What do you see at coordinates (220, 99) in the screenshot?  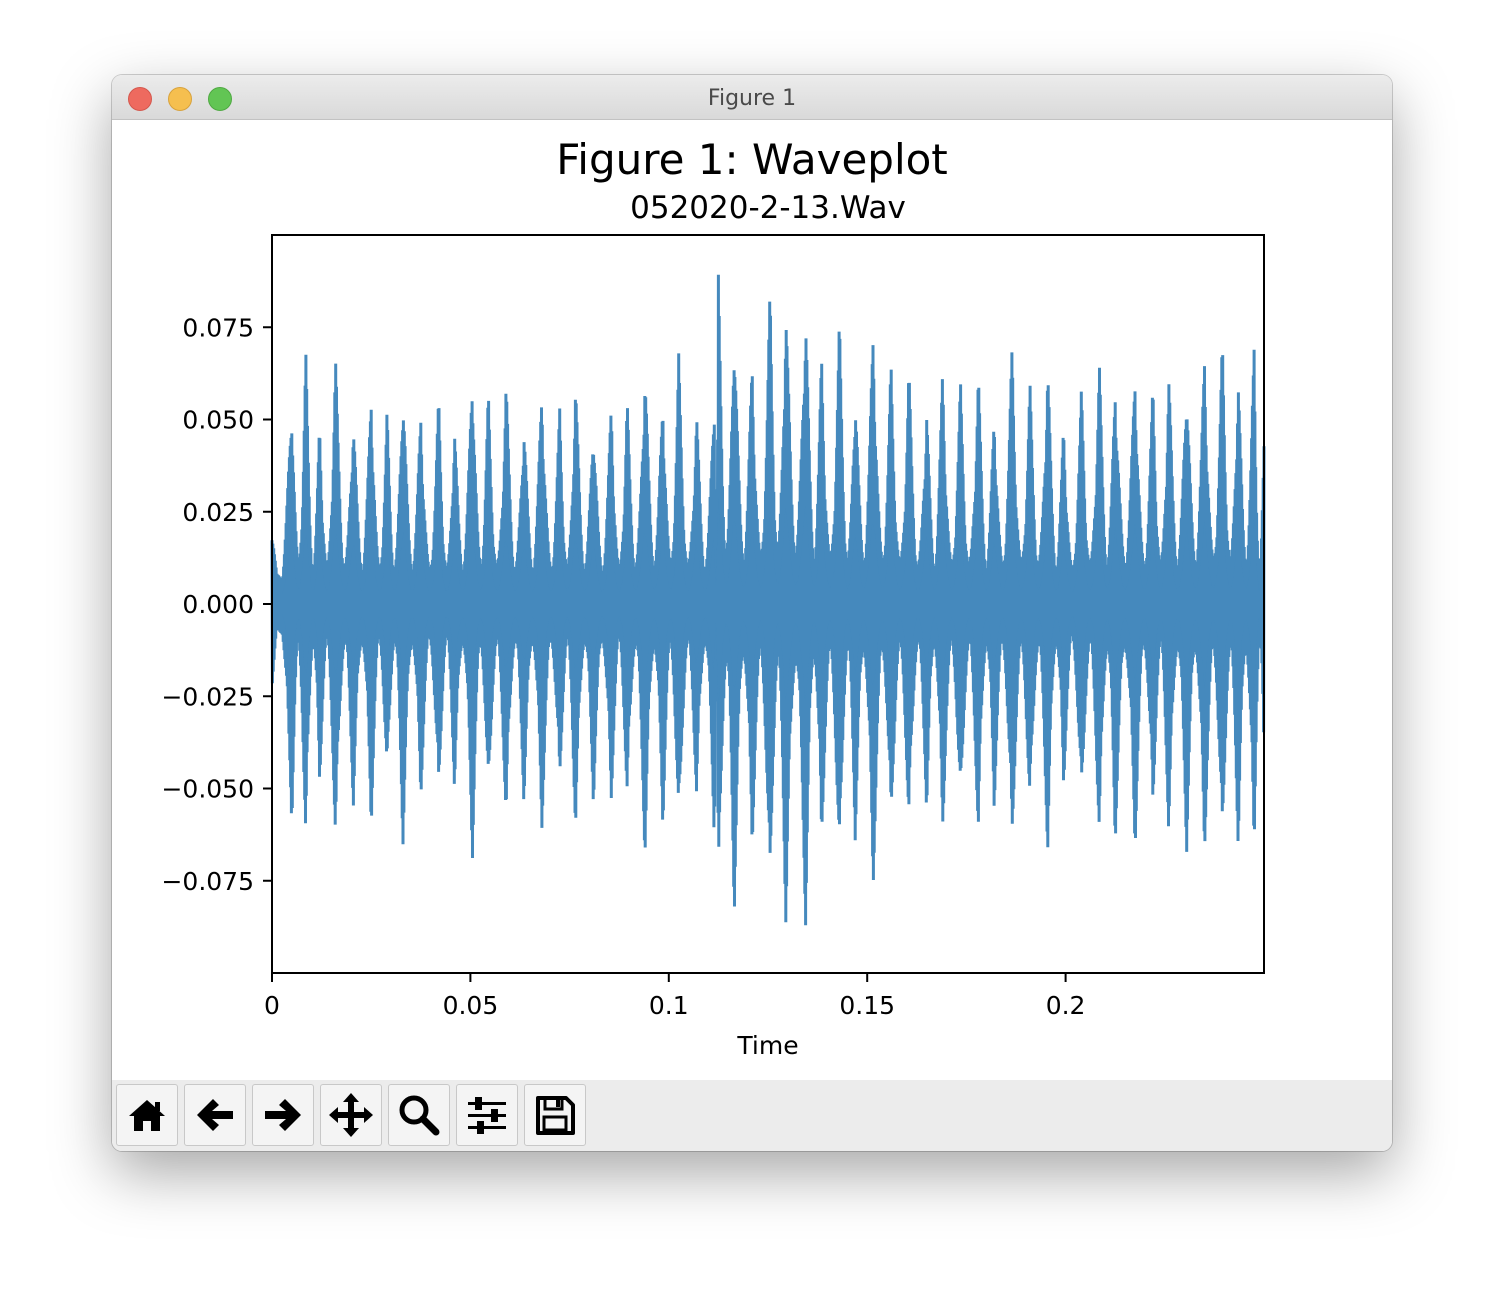 I see `zoom-window-button` at bounding box center [220, 99].